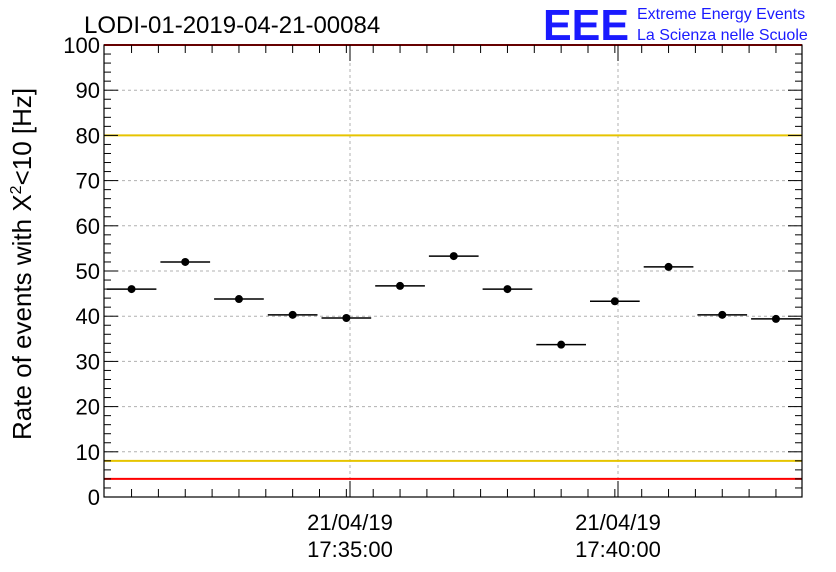 This screenshot has width=836, height=572. Describe the element at coordinates (88, 90) in the screenshot. I see `y-tick-label: 90` at that location.